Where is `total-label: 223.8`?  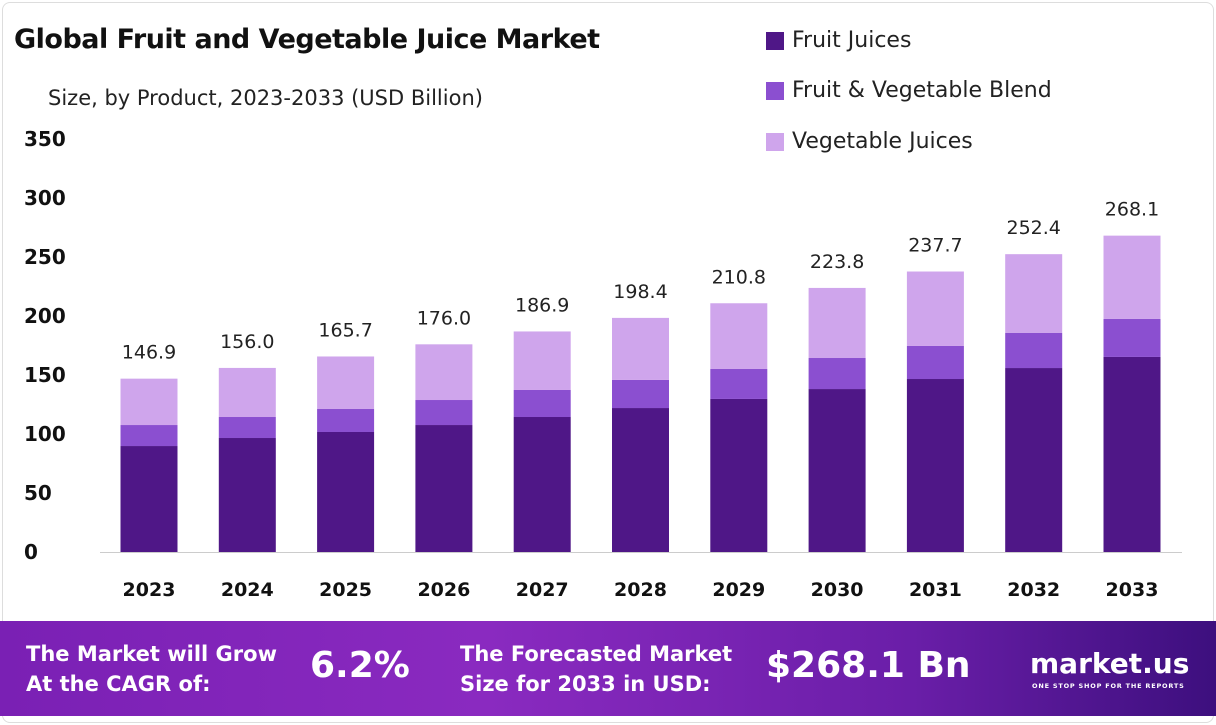
total-label: 223.8 is located at coordinates (837, 262).